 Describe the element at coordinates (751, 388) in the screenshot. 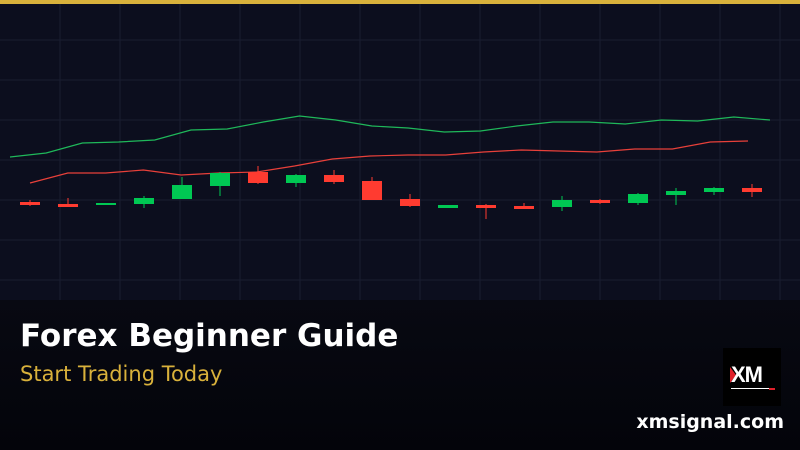

I see `logo-underline` at that location.